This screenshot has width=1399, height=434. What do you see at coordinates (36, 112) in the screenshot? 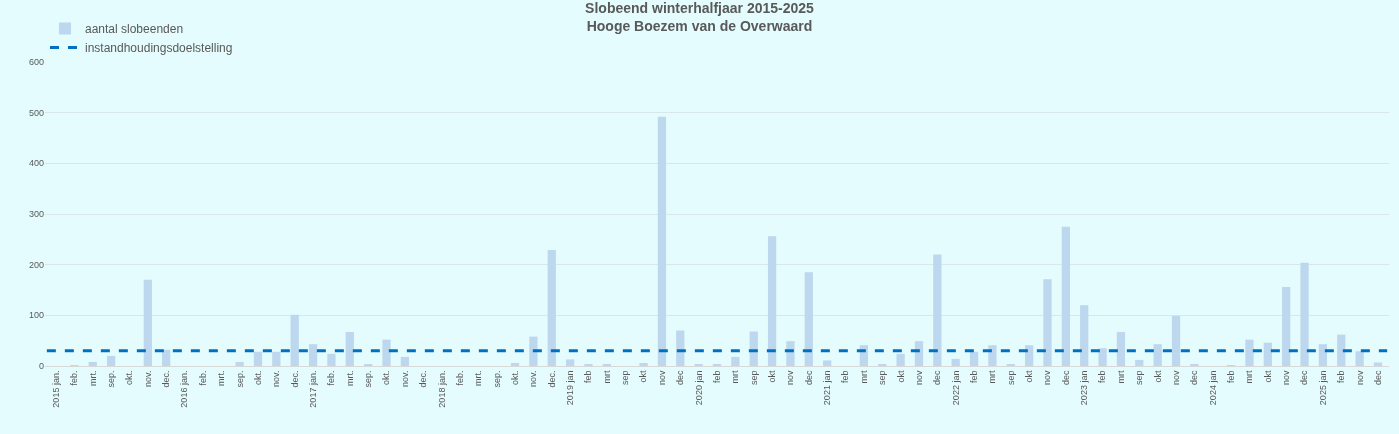
I see `y-tick-label: 500` at bounding box center [36, 112].